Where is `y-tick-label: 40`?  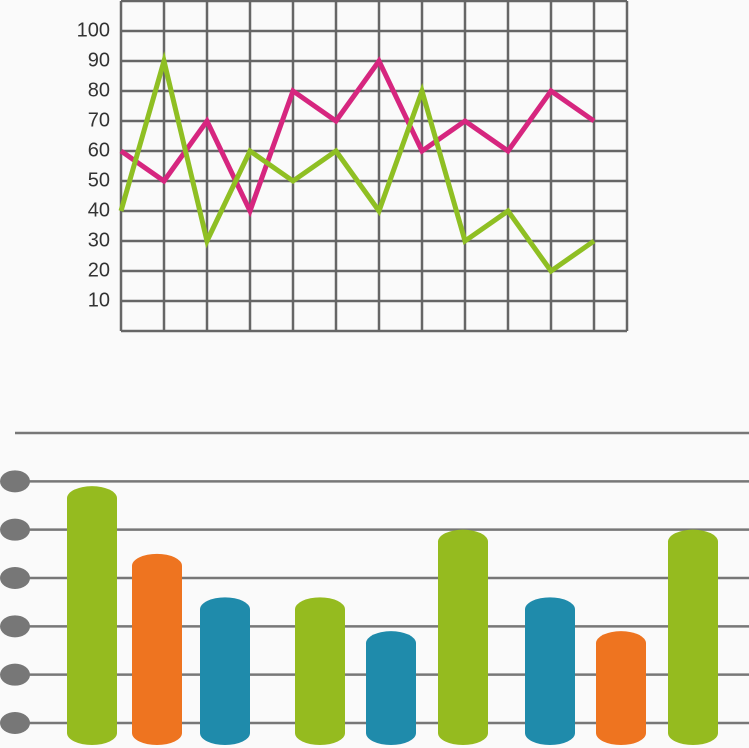
y-tick-label: 40 is located at coordinates (99, 210).